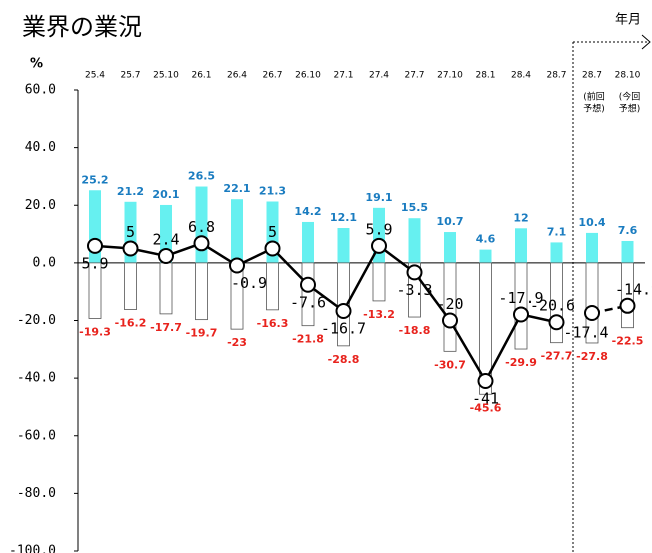 This screenshot has height=553, width=652. What do you see at coordinates (552, 306) in the screenshot?
I see `line-label: -20.6` at bounding box center [552, 306].